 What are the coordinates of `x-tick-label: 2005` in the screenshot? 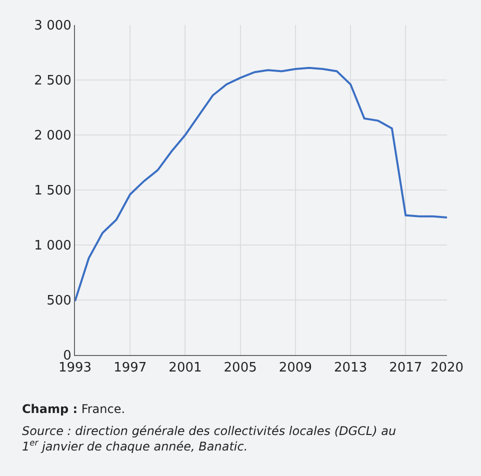 It's located at (240, 368).